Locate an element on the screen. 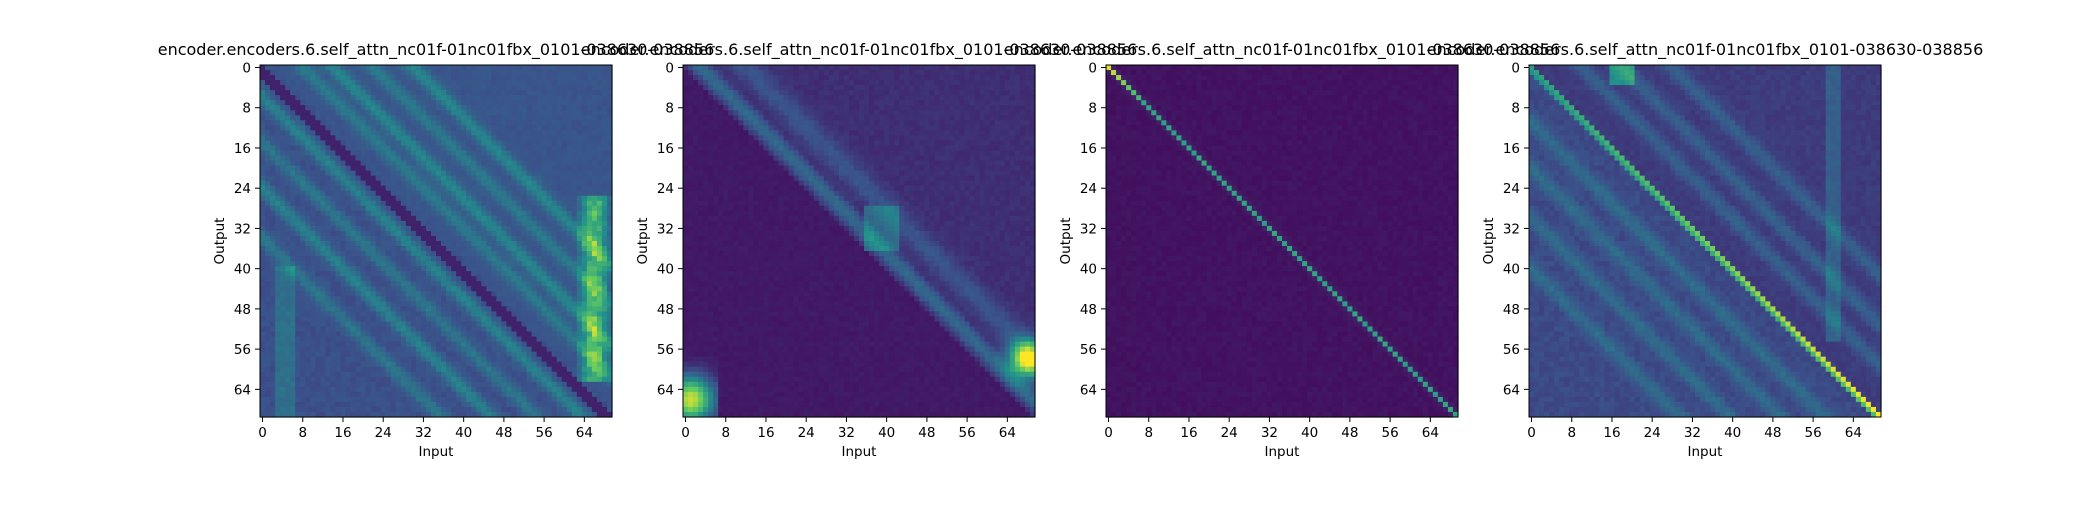  panel-1-cells is located at coordinates (436, 241).